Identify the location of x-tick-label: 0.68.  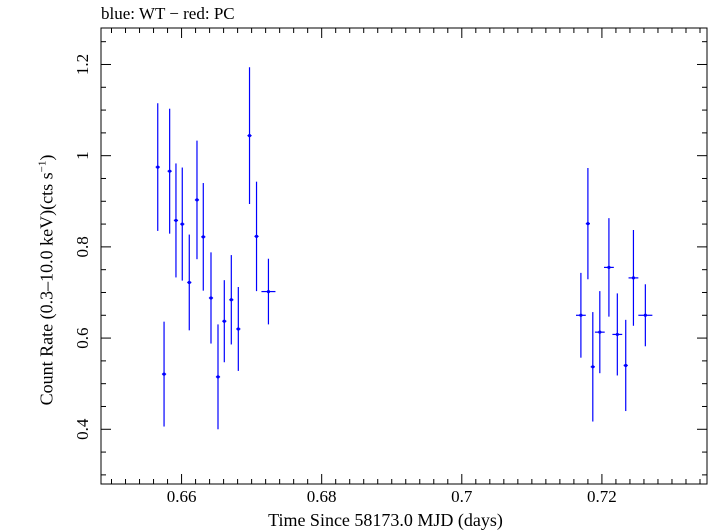
(322, 496).